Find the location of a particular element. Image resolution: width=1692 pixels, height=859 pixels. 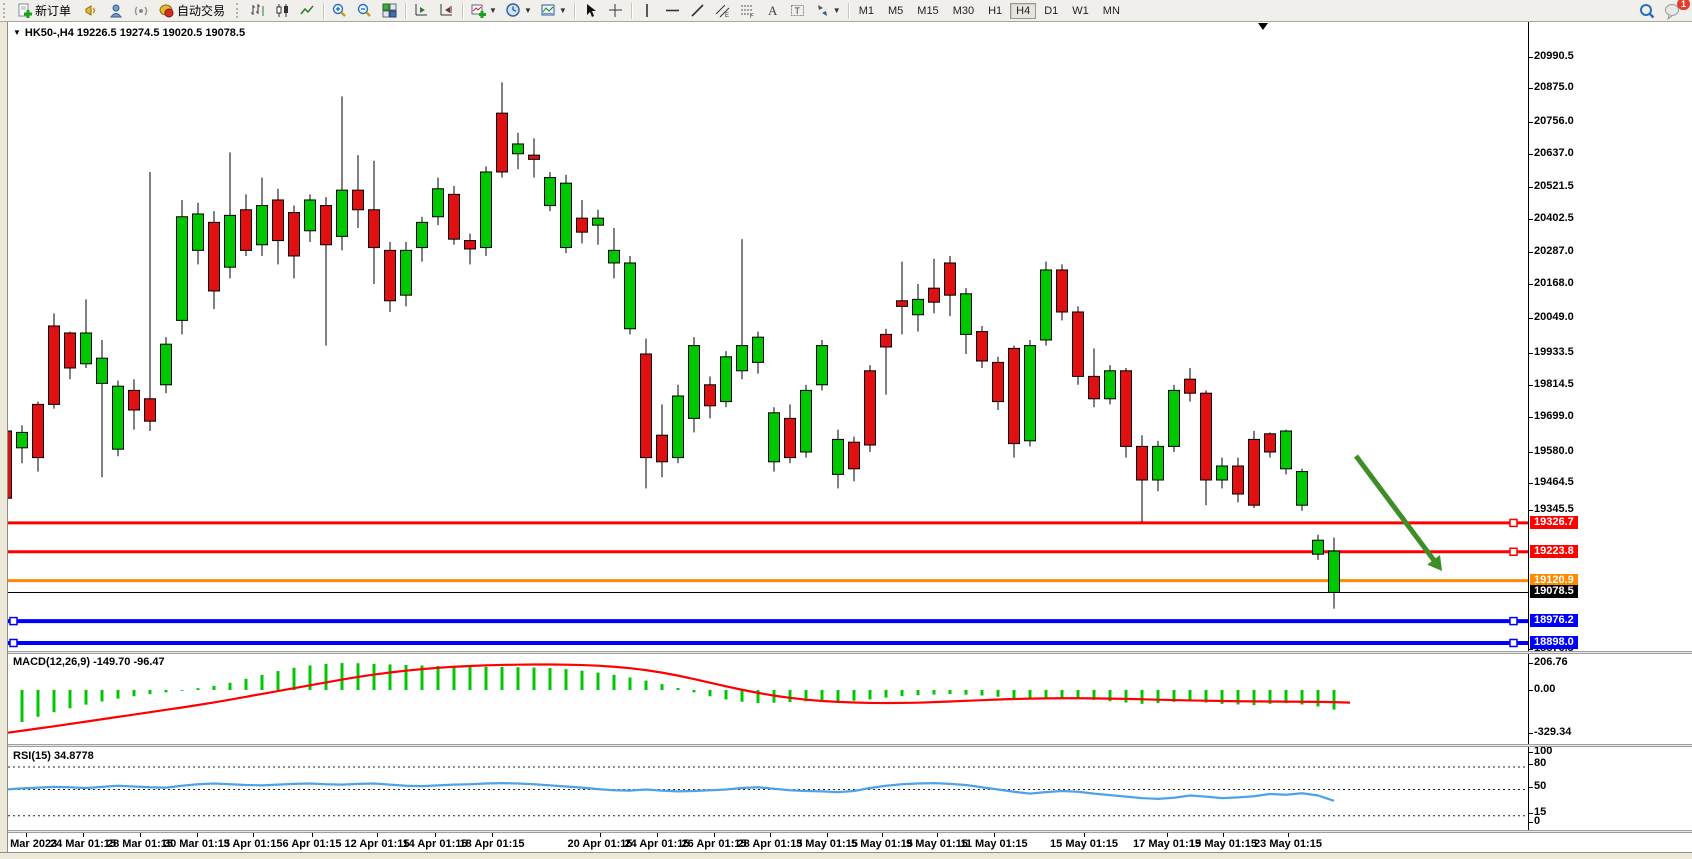

equidistant-channel-button: E is located at coordinates (722, 10).